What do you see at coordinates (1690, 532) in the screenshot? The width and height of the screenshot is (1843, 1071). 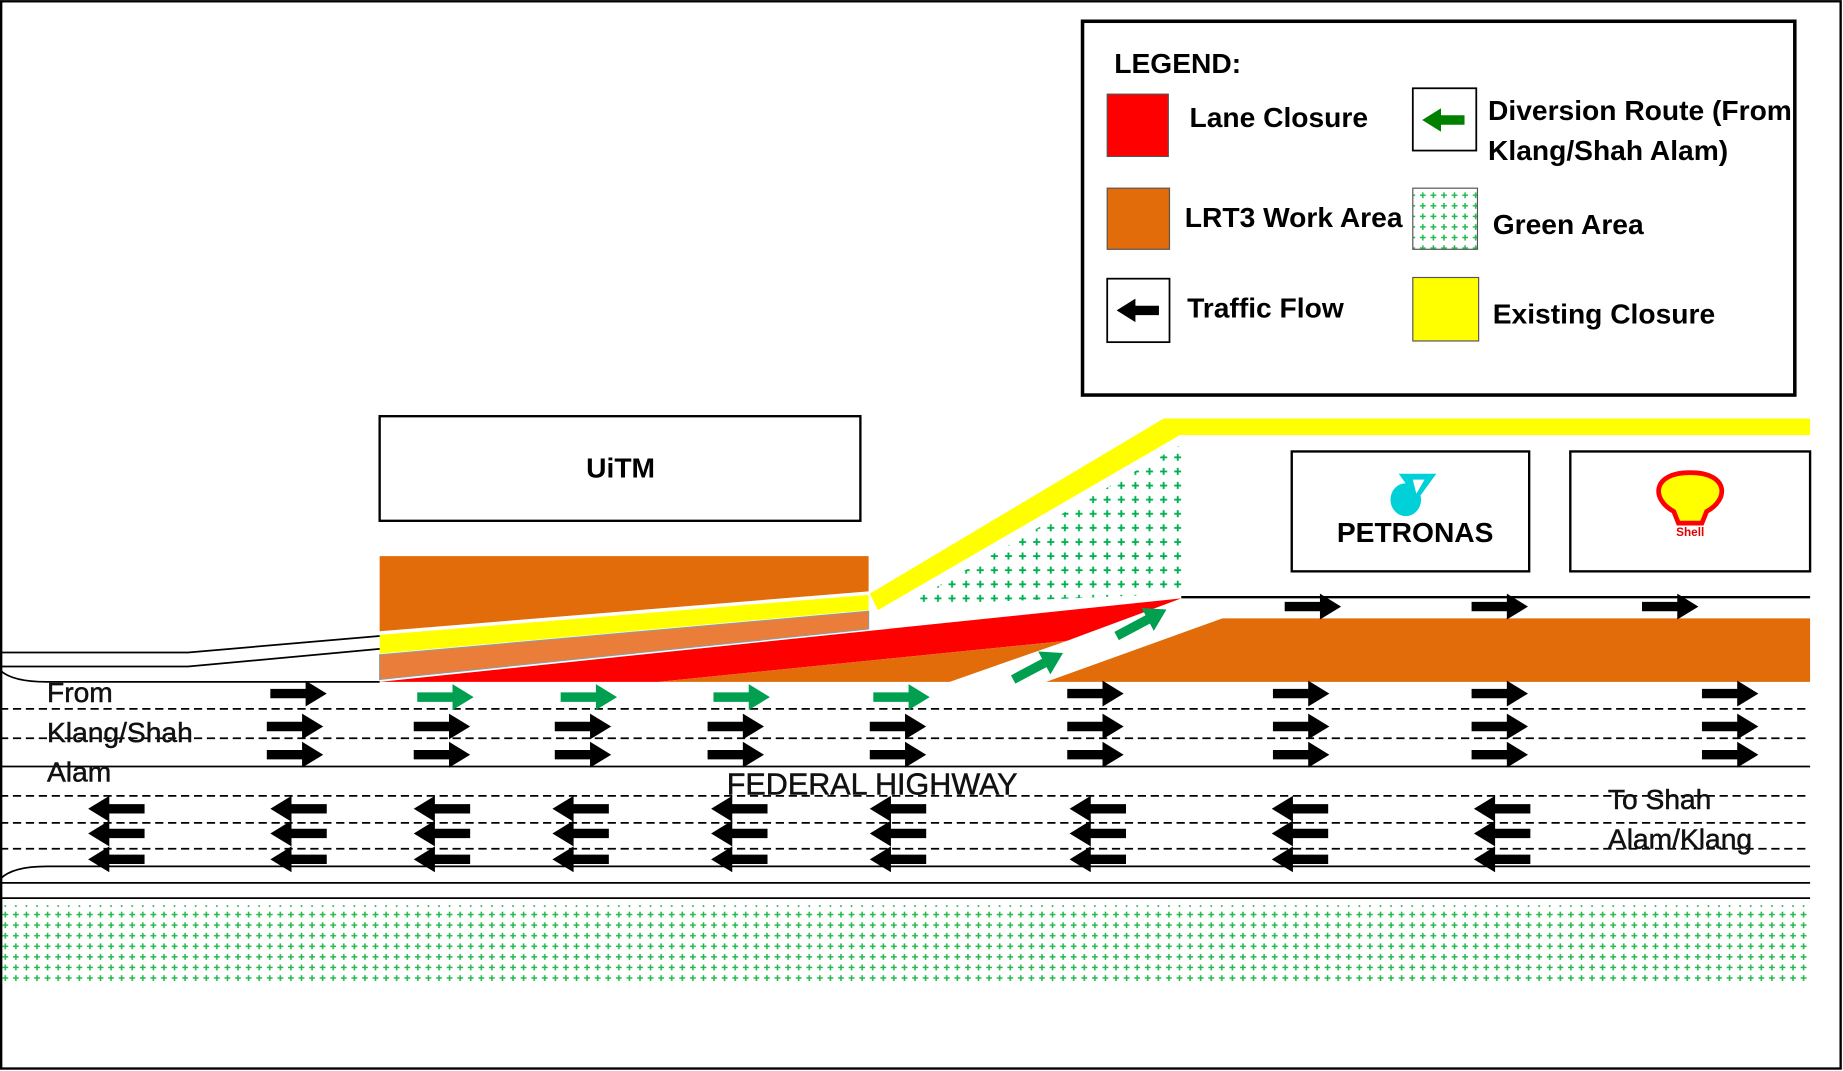 I see `shell-logo-text: Shell` at bounding box center [1690, 532].